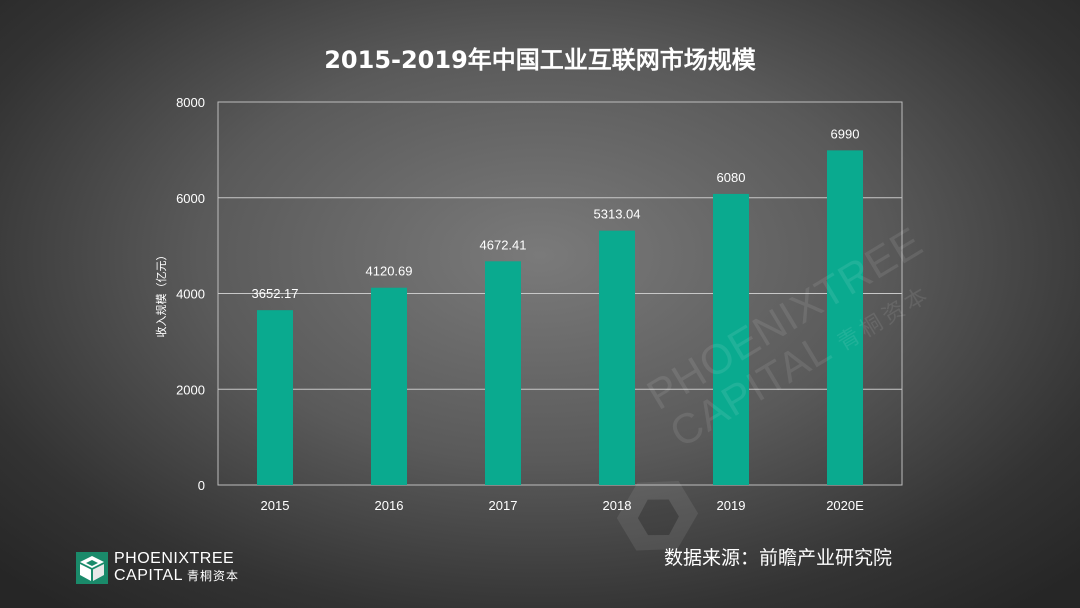 This screenshot has width=1080, height=608. Describe the element at coordinates (275, 505) in the screenshot. I see `x-tick-label: 2015` at that location.